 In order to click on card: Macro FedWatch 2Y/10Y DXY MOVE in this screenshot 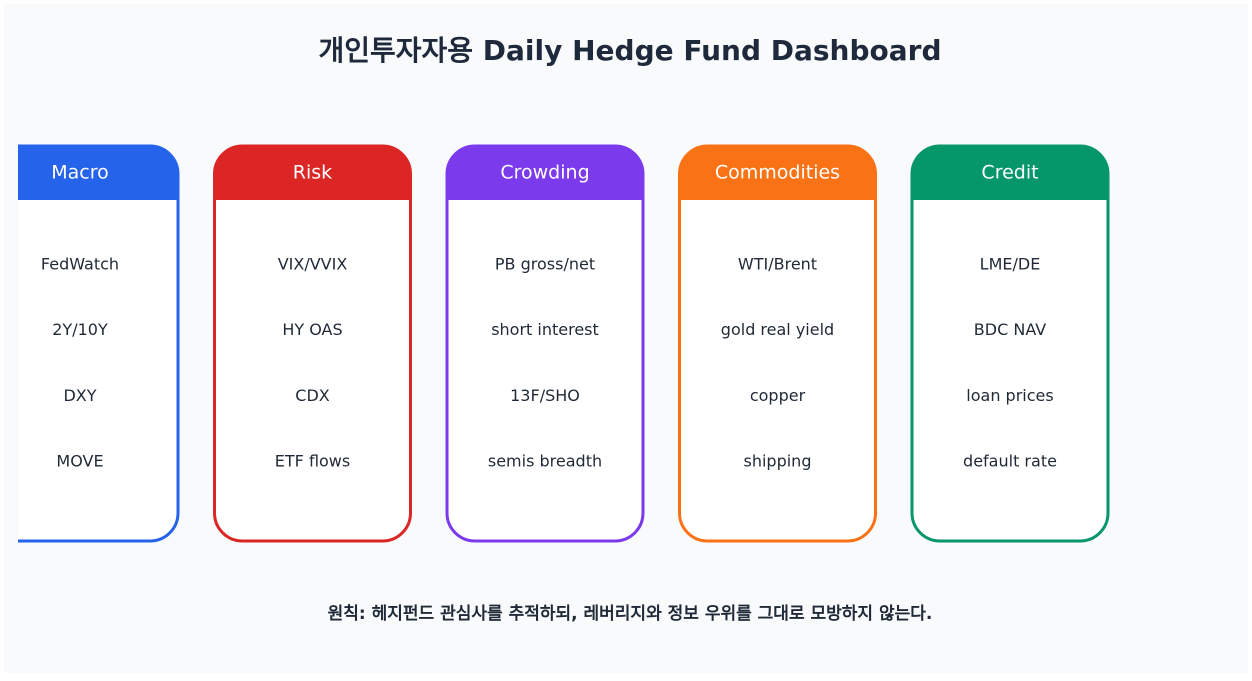, I will do `click(99, 343)`.